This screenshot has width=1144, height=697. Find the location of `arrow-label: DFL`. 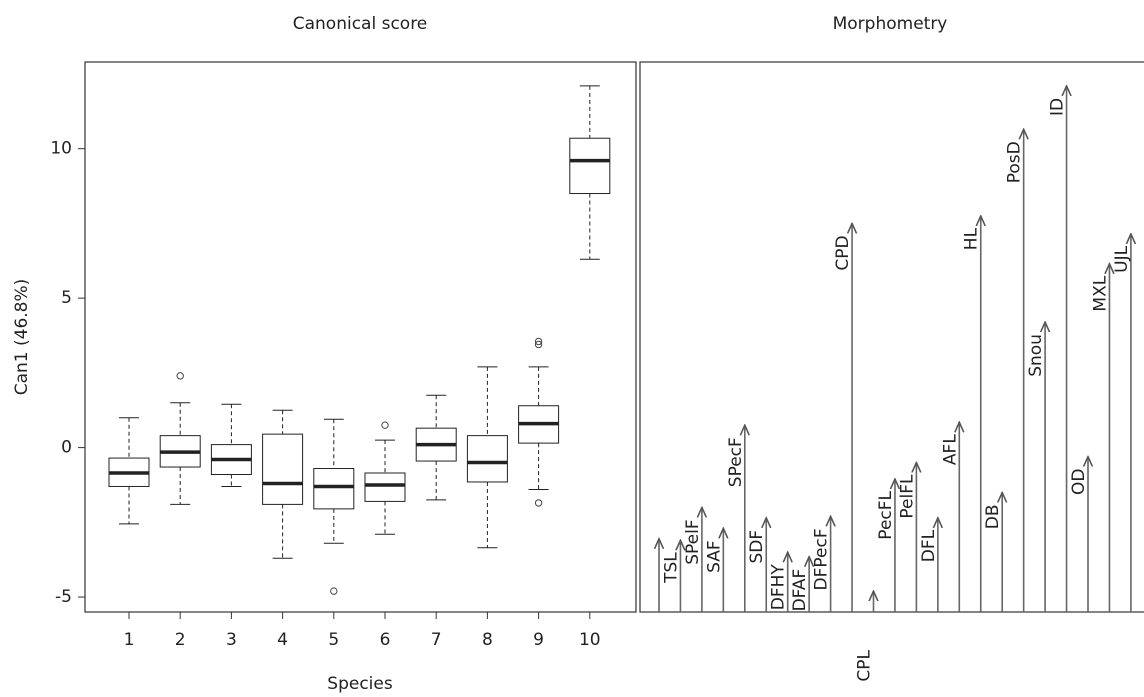

arrow-label: DFL is located at coordinates (929, 545).